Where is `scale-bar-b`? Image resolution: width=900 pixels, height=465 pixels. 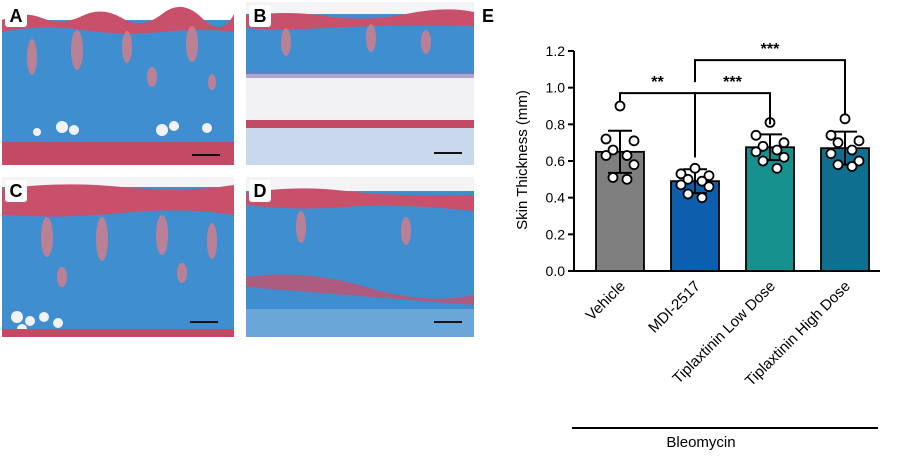
scale-bar-b is located at coordinates (448, 153).